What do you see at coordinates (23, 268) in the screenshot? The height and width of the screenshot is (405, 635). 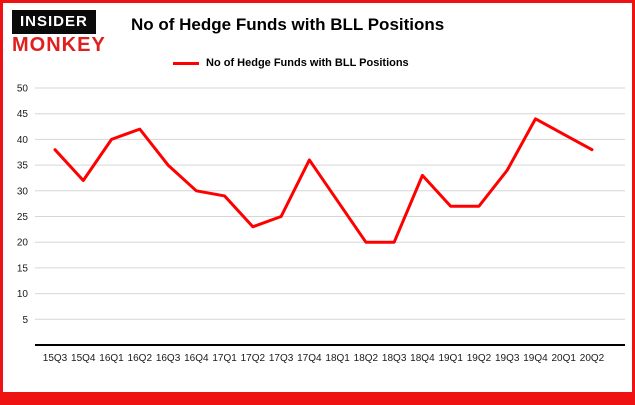 I see `y-tick-label: 15` at bounding box center [23, 268].